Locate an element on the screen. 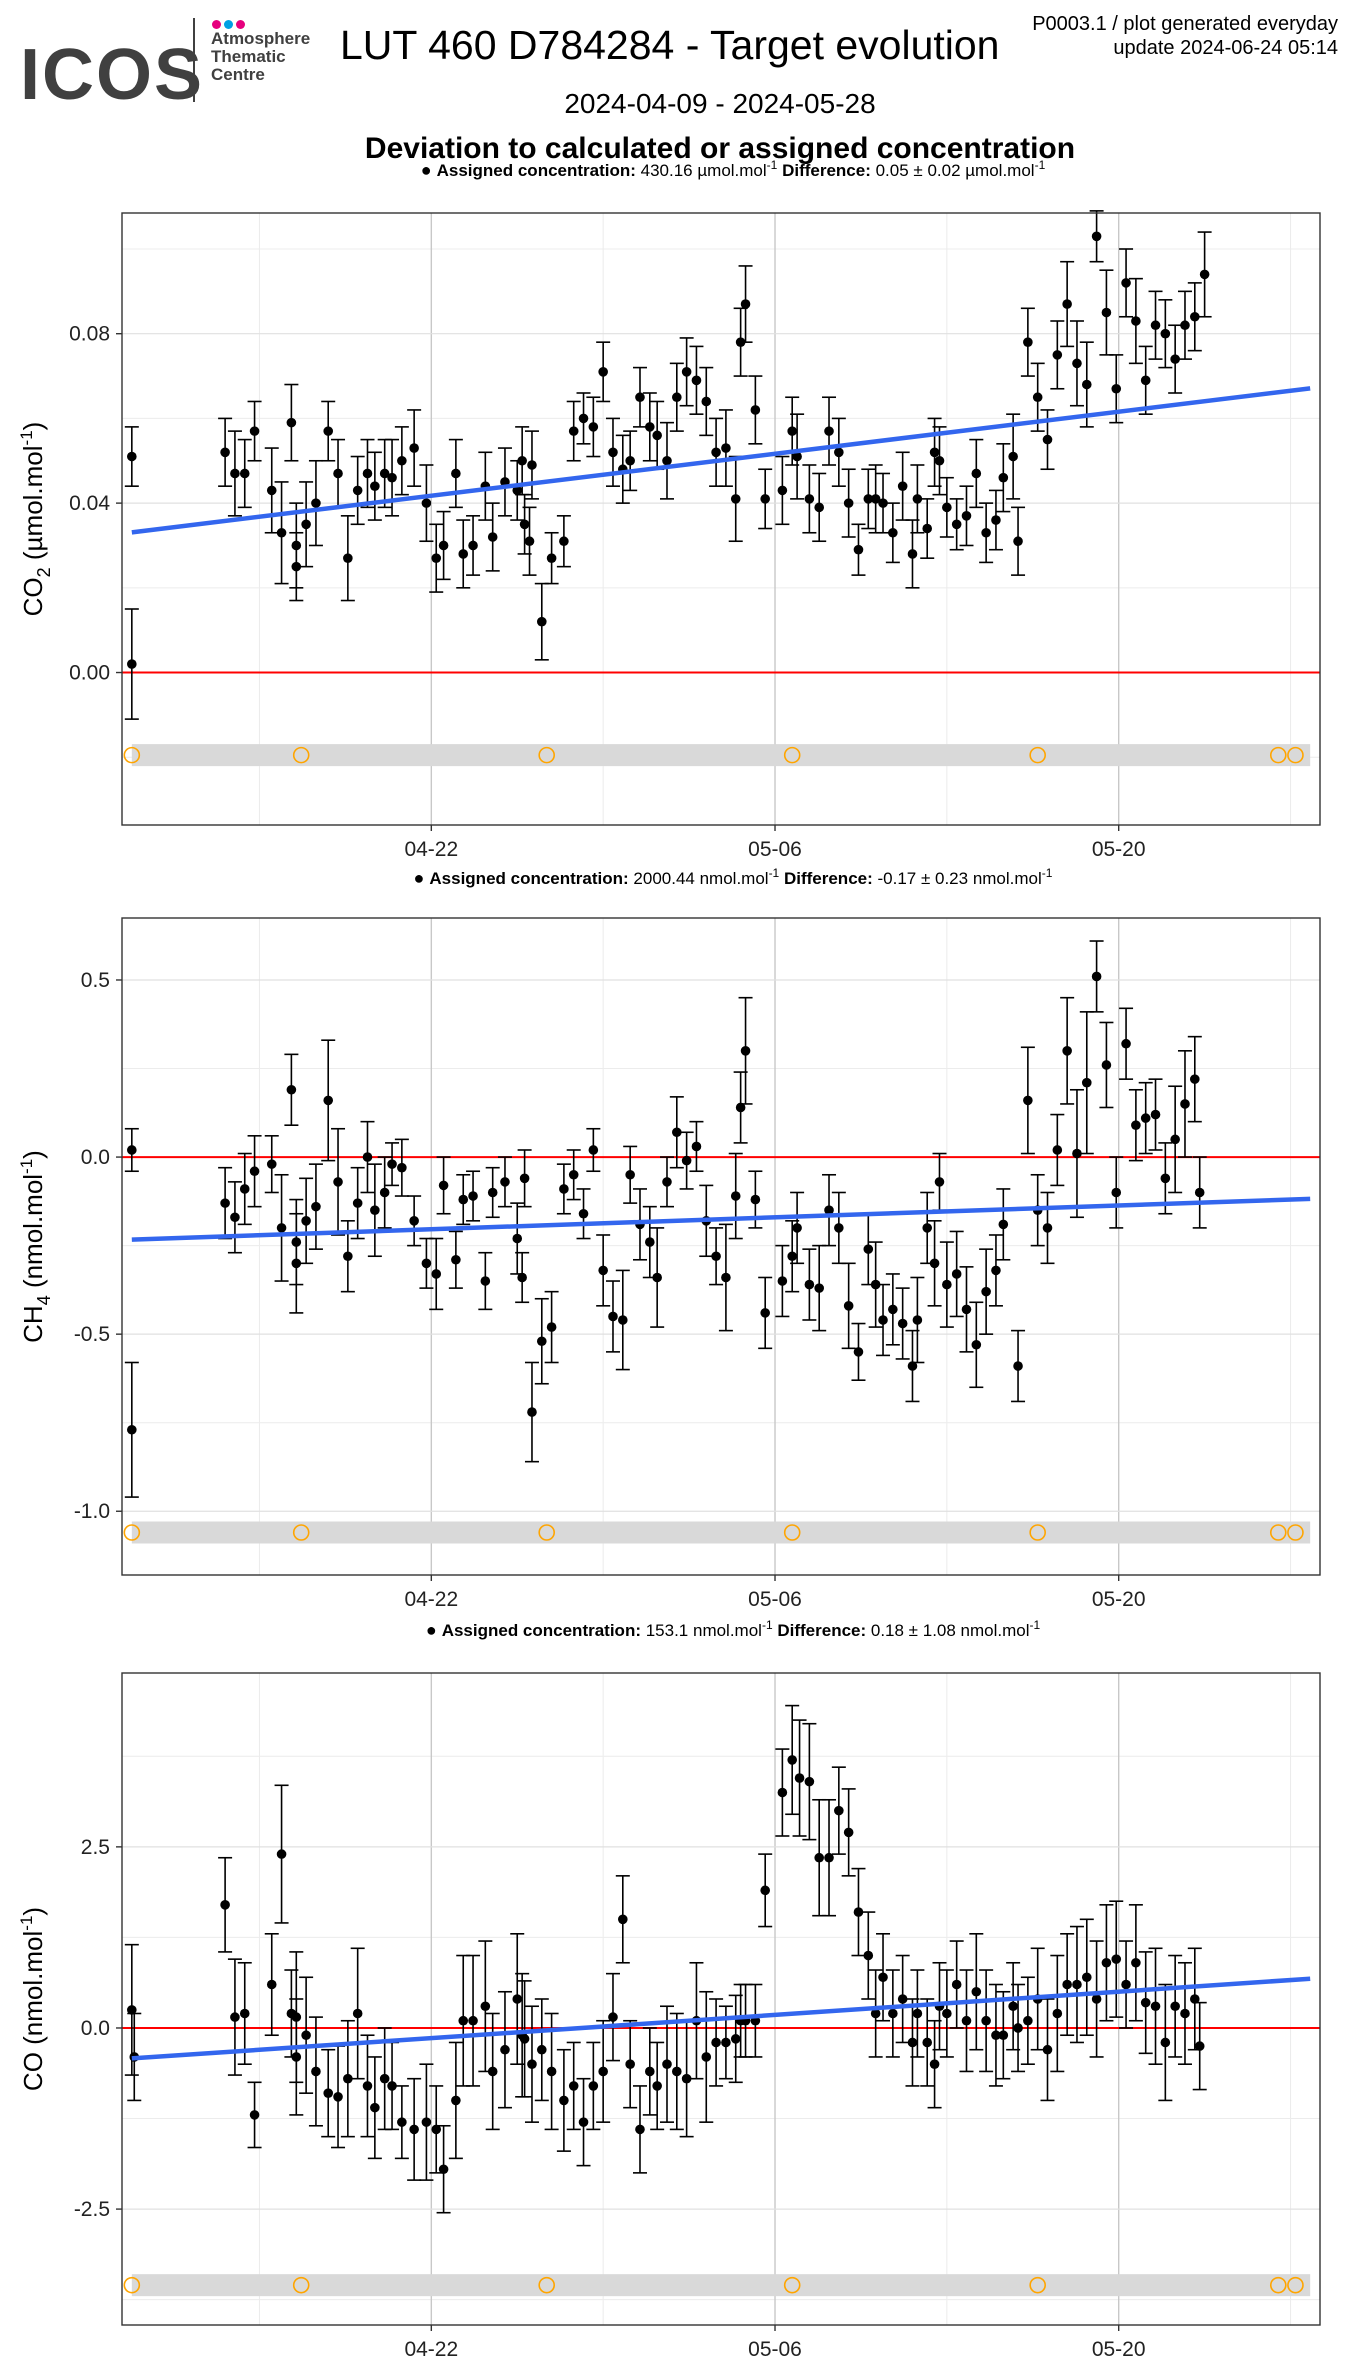  legend-diff-value: 0.05 ± 0.02 µmol.mol is located at coordinates (955, 170).